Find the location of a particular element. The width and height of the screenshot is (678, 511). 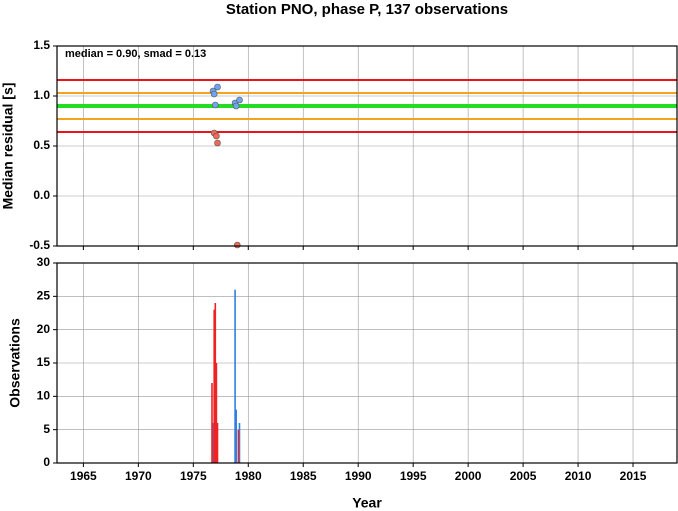

x-tick-label: 1975 is located at coordinates (193, 476).